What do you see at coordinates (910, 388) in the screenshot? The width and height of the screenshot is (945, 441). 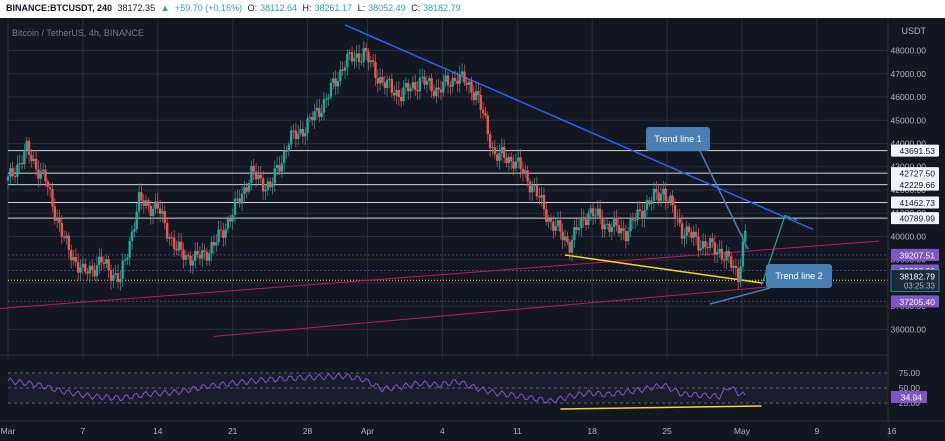 I see `rsi-tick-label: 50.00` at bounding box center [910, 388].